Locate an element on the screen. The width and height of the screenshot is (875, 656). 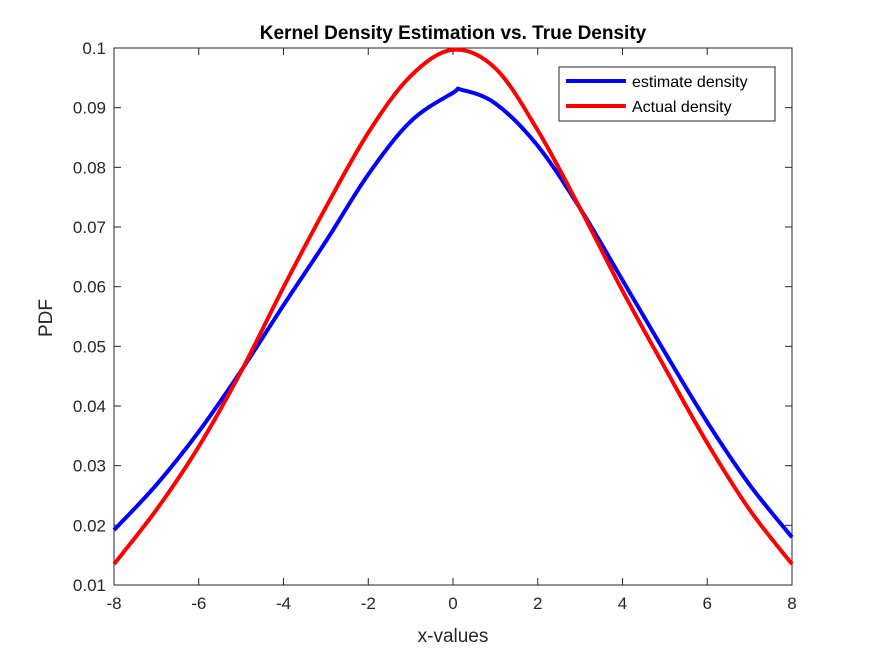
x-tick-label: 8 is located at coordinates (791, 603).